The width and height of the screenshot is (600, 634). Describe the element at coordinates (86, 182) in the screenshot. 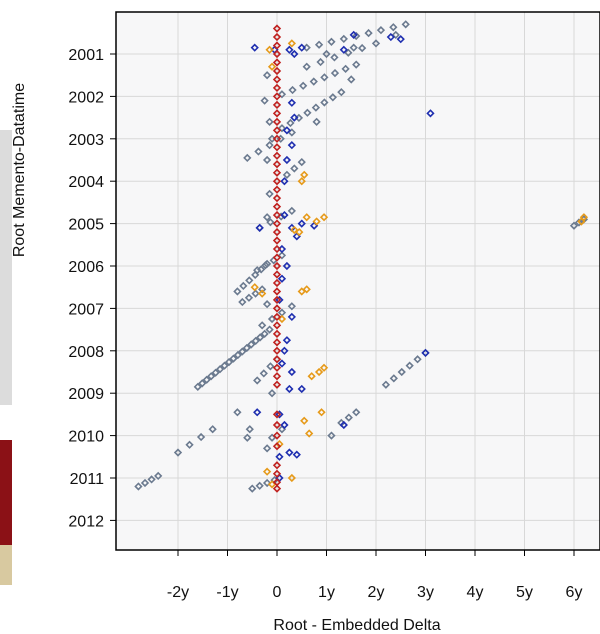

I see `y-tick-label: 2004` at that location.